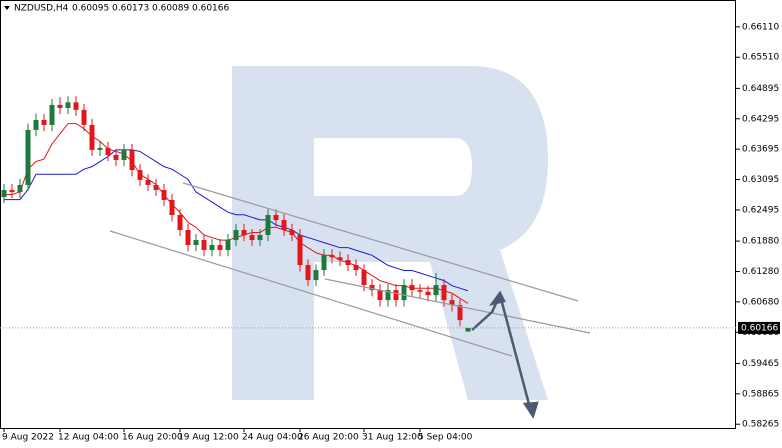 The height and width of the screenshot is (448, 782). I want to click on x-tick-label: 26 Aug 20:00, so click(328, 438).